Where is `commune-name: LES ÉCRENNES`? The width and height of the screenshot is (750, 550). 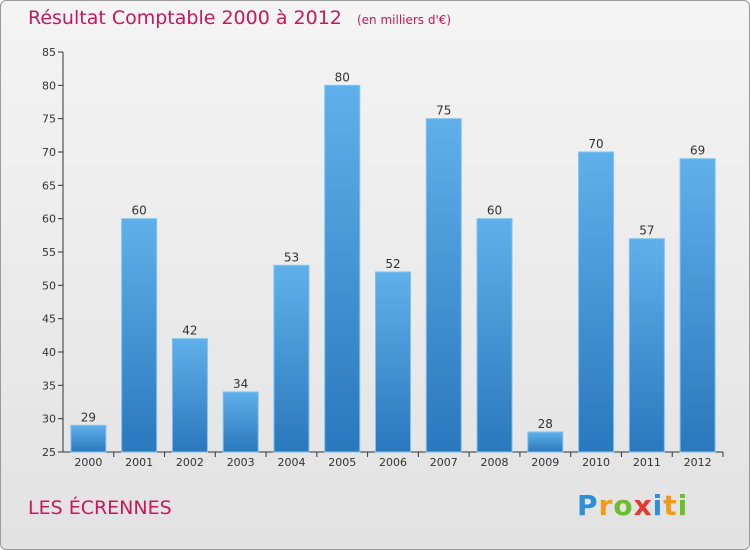
commune-name: LES ÉCRENNES is located at coordinates (100, 508).